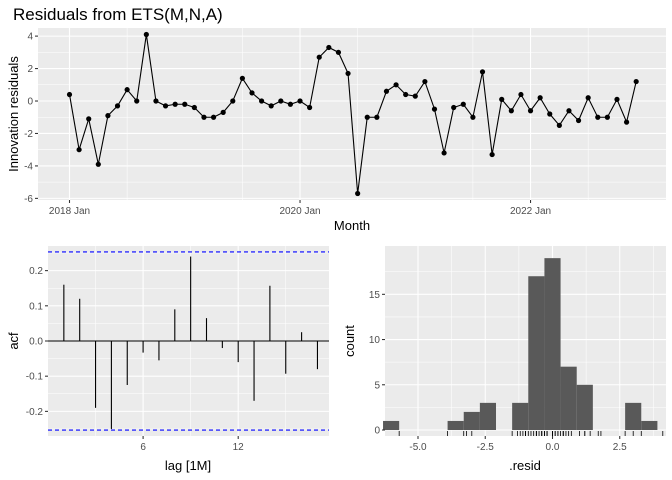 The height and width of the screenshot is (480, 672). Describe the element at coordinates (377, 385) in the screenshot. I see `histogram-y-tick-label: 5` at that location.